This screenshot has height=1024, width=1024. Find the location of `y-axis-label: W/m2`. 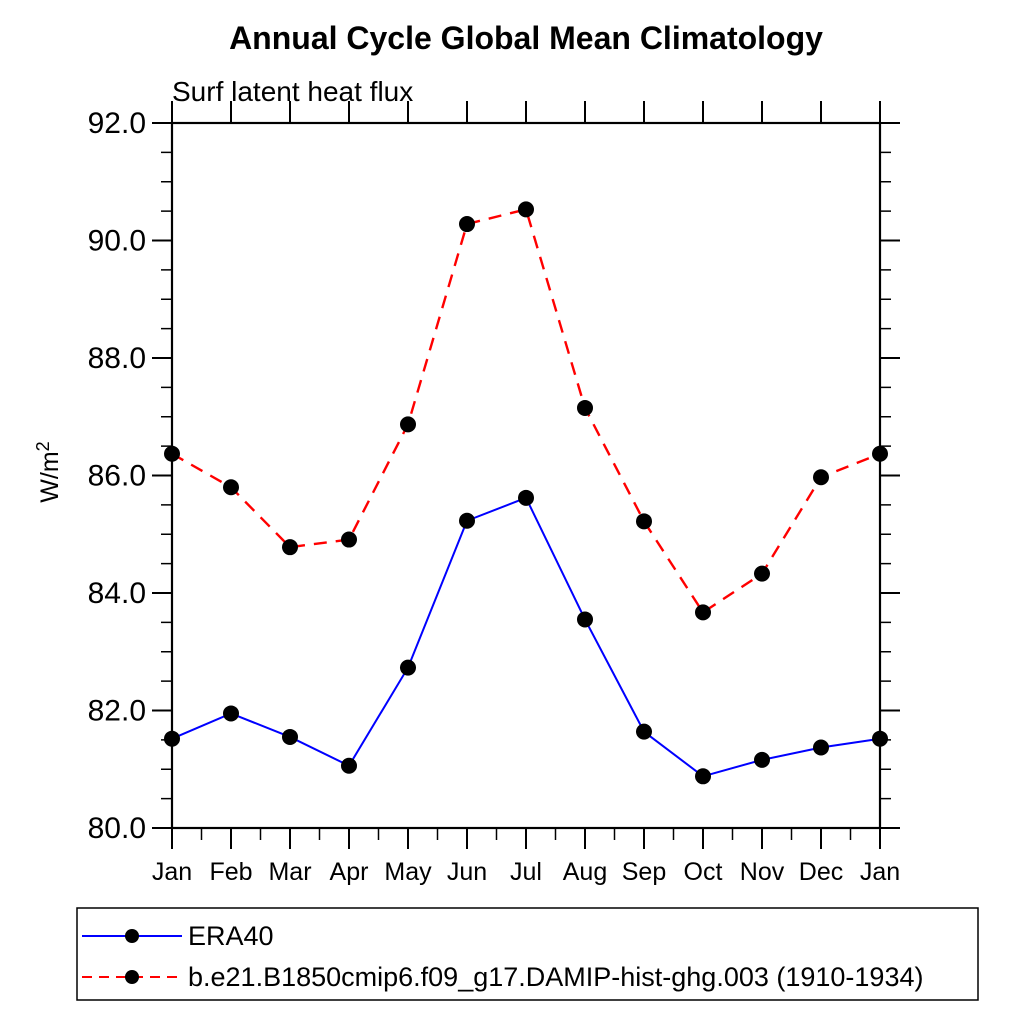

y-axis-label: W/m2 is located at coordinates (48, 471).